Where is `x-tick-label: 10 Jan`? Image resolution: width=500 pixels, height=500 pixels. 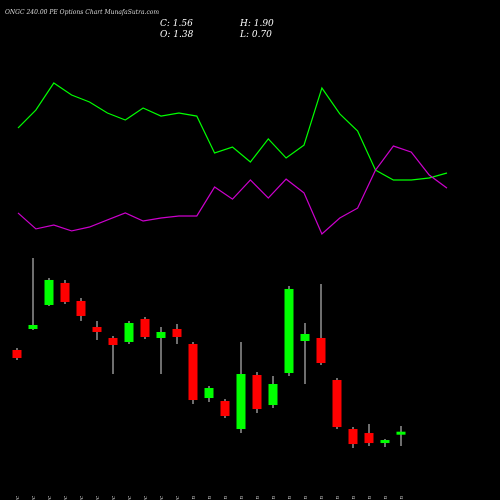
x-tick-label: 10 Jan is located at coordinates (306, 498).